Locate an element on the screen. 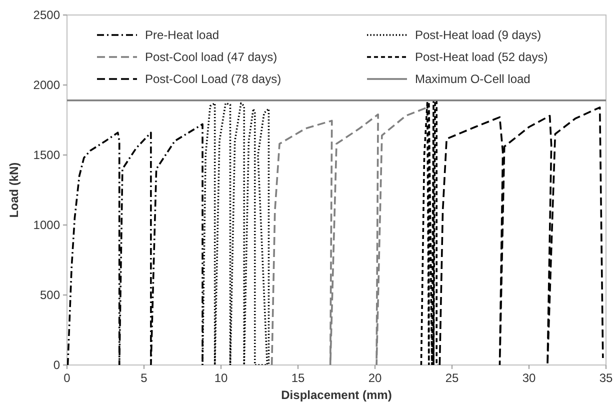  x-tick-label: 5 is located at coordinates (144, 378).